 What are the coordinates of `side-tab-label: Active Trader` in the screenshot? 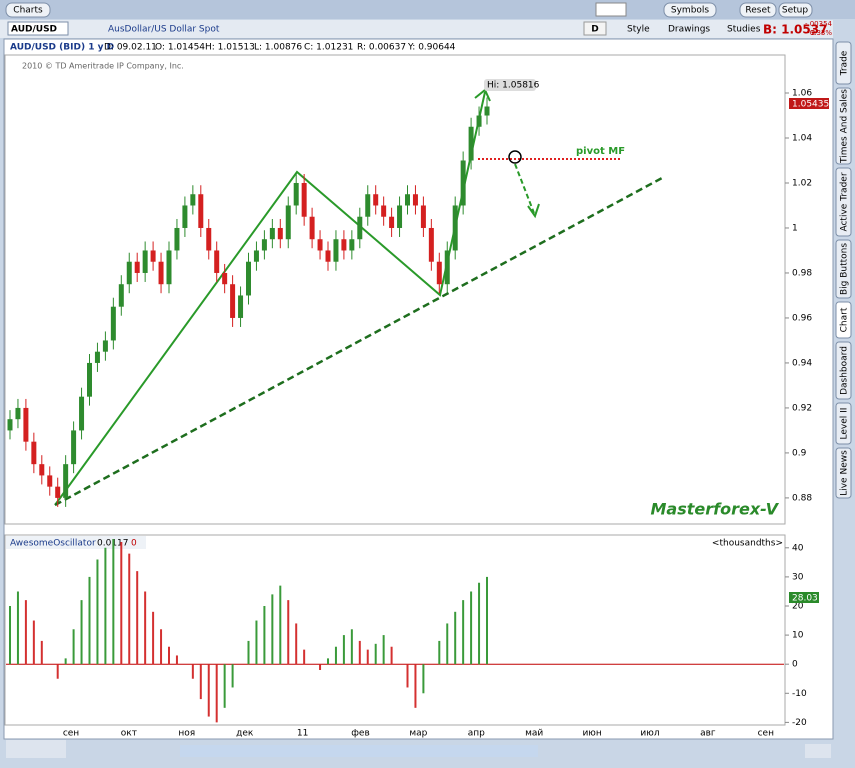 It's located at (845, 201).